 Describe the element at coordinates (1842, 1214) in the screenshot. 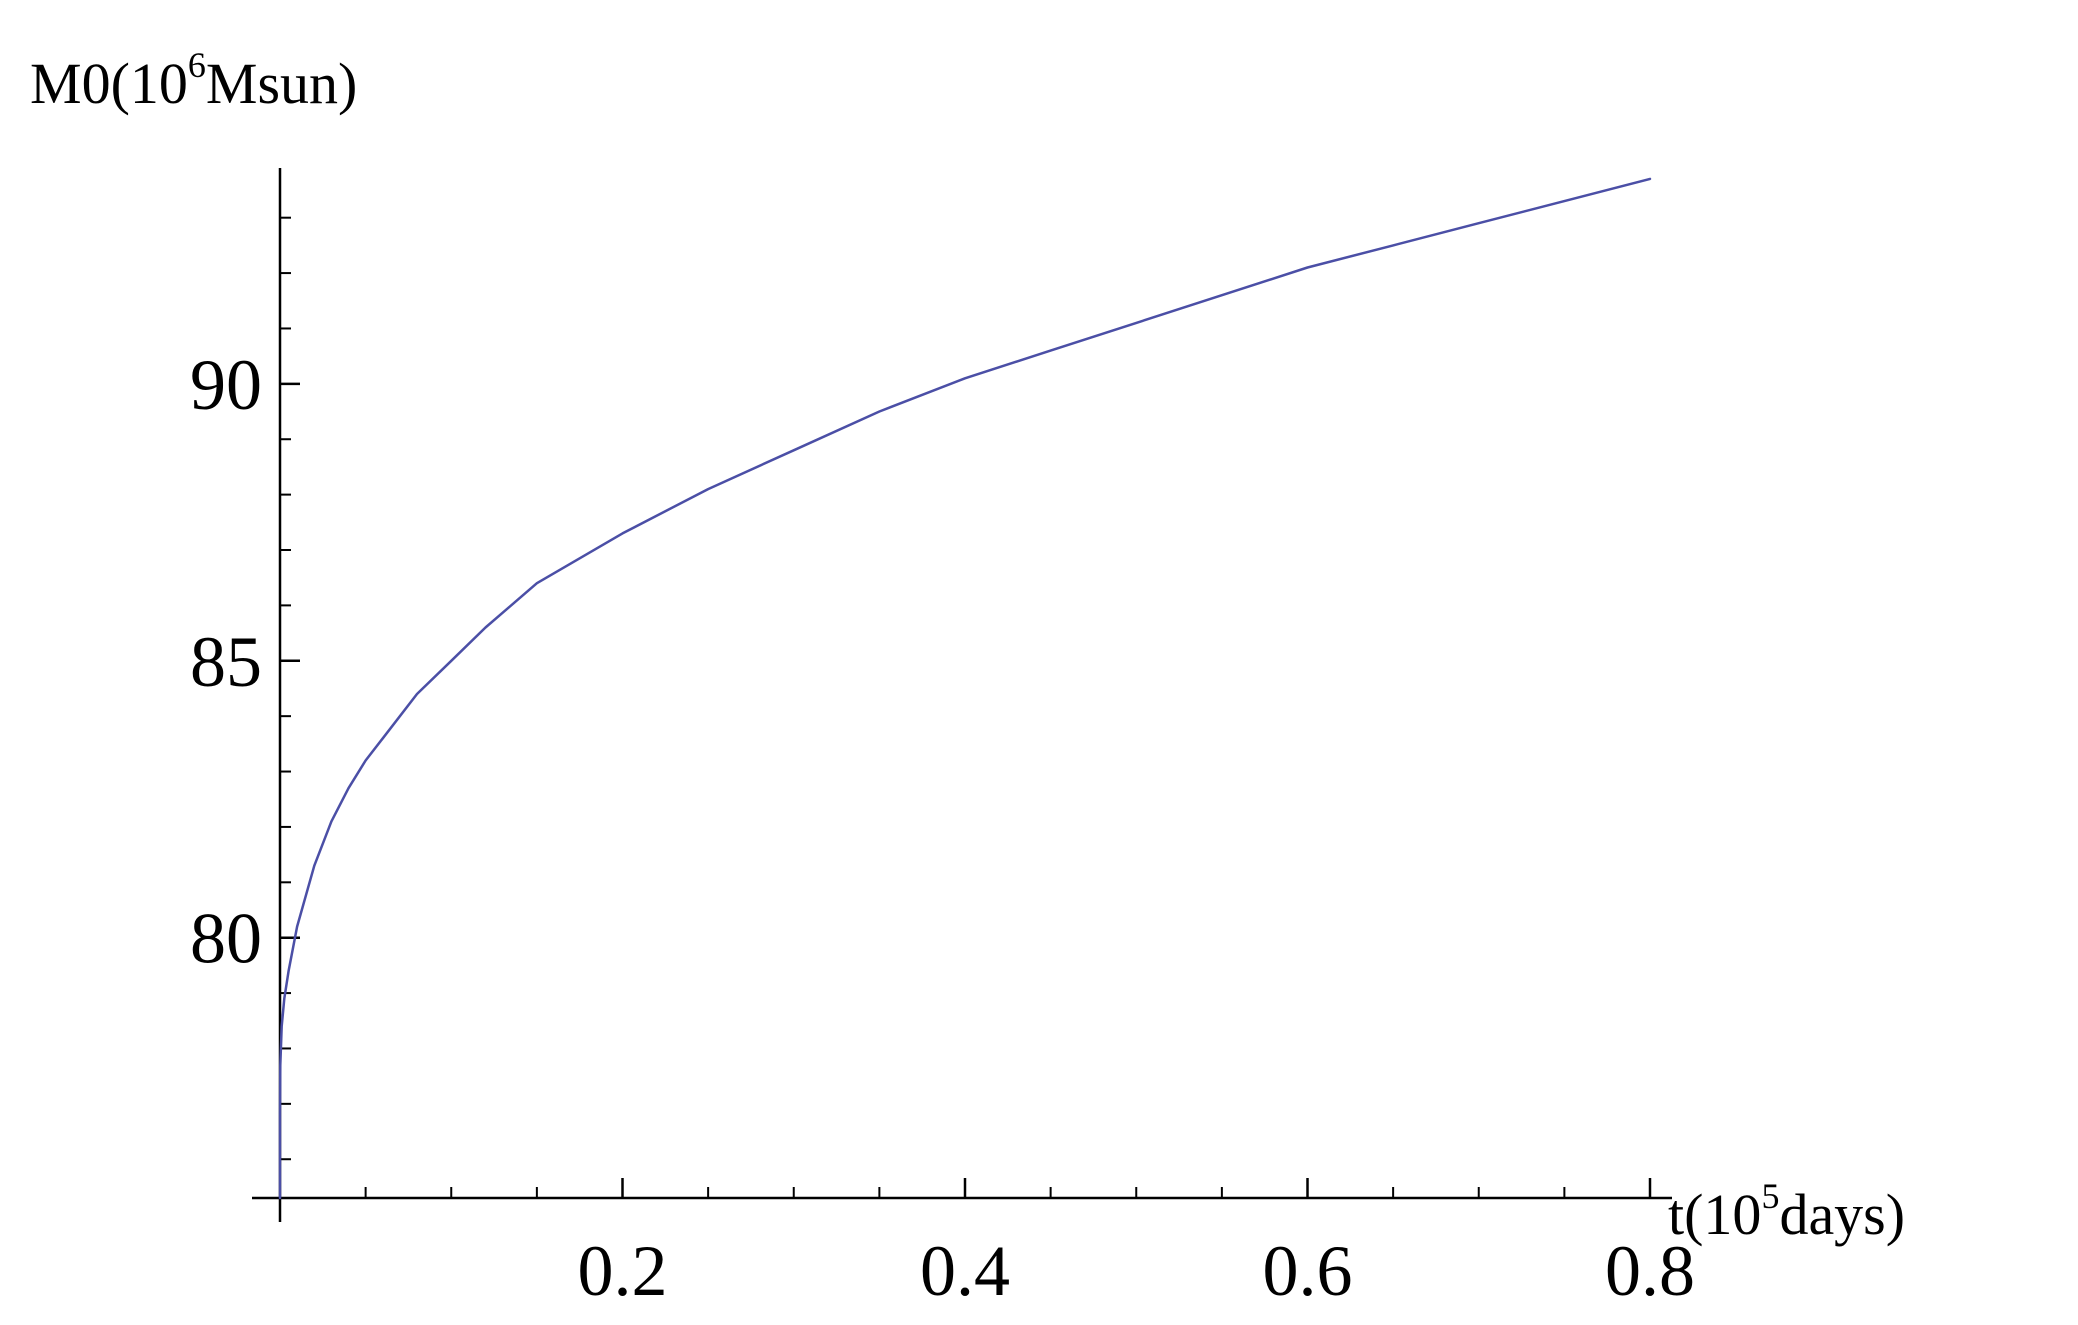

I see `x-axis-label-unit: days)` at that location.